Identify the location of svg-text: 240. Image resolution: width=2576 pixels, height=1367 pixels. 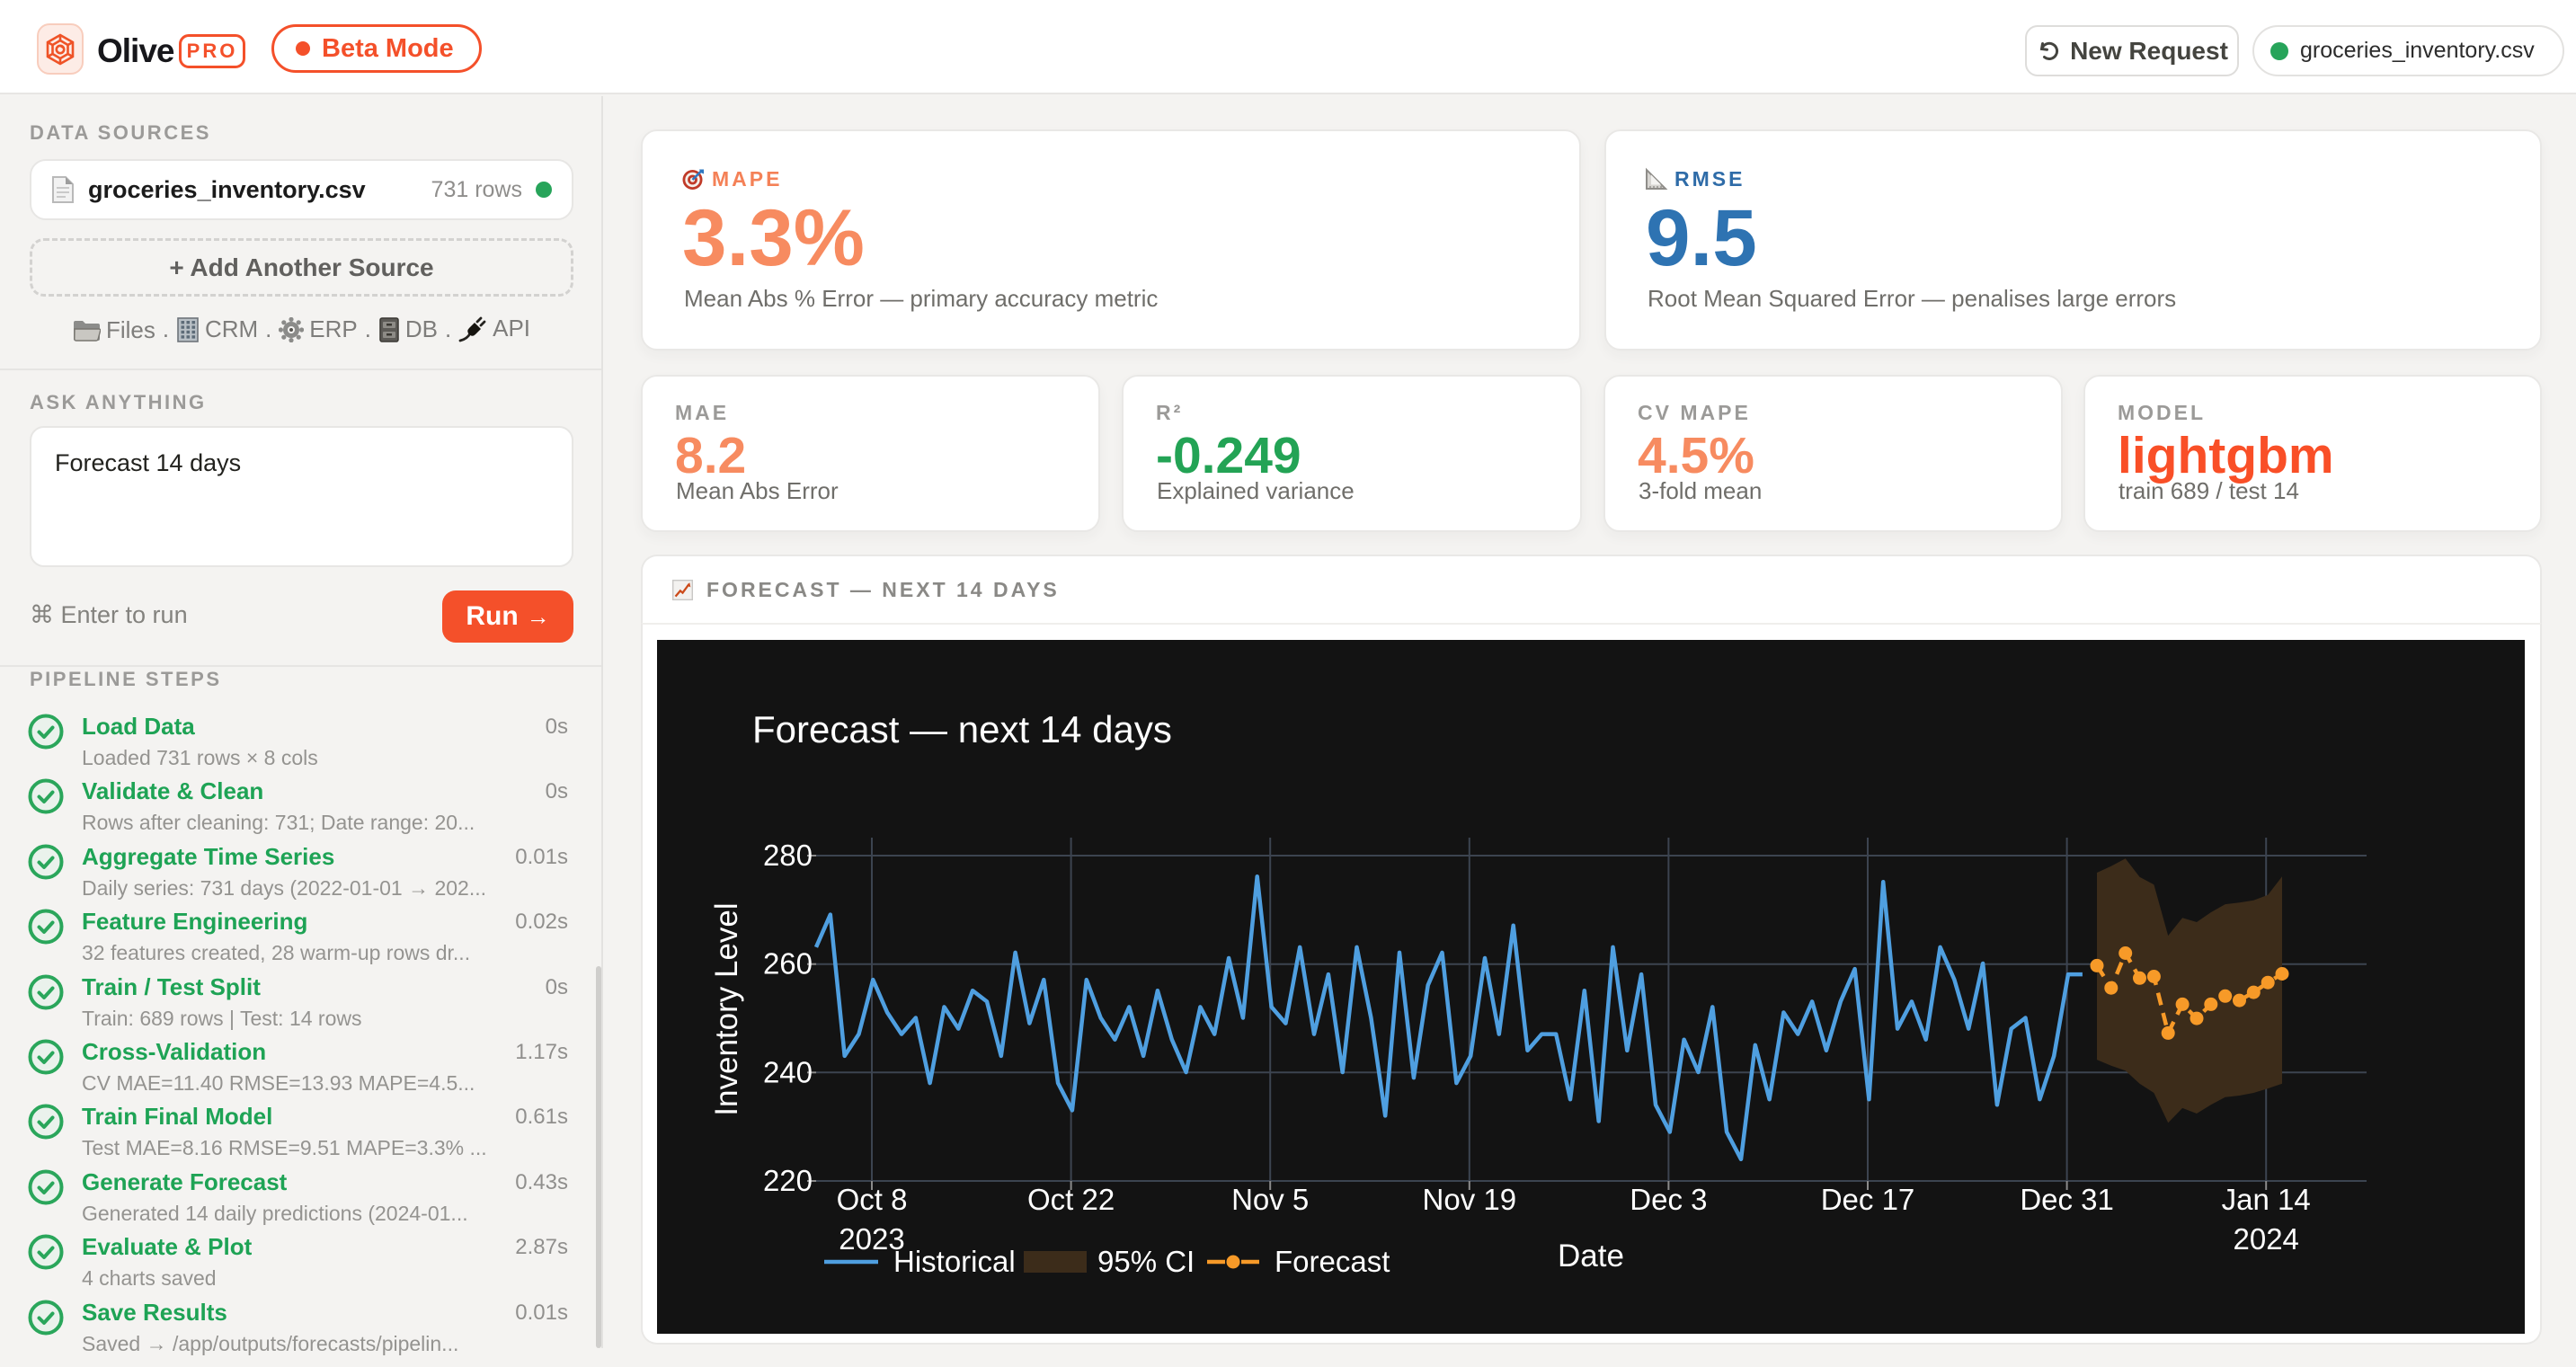
(788, 1071).